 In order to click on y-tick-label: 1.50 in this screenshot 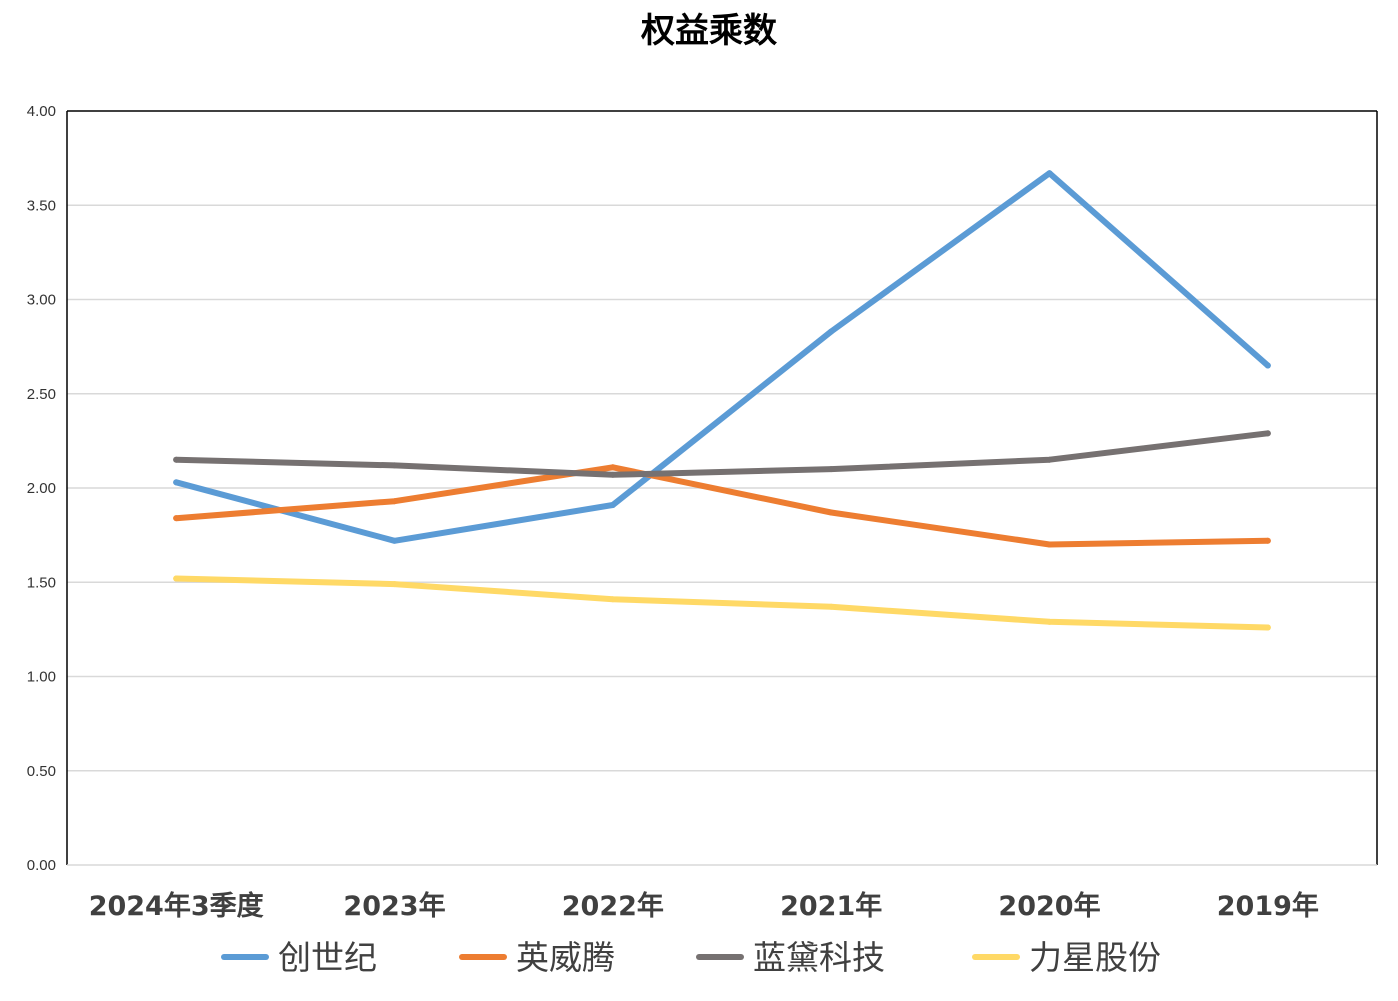, I will do `click(41, 582)`.